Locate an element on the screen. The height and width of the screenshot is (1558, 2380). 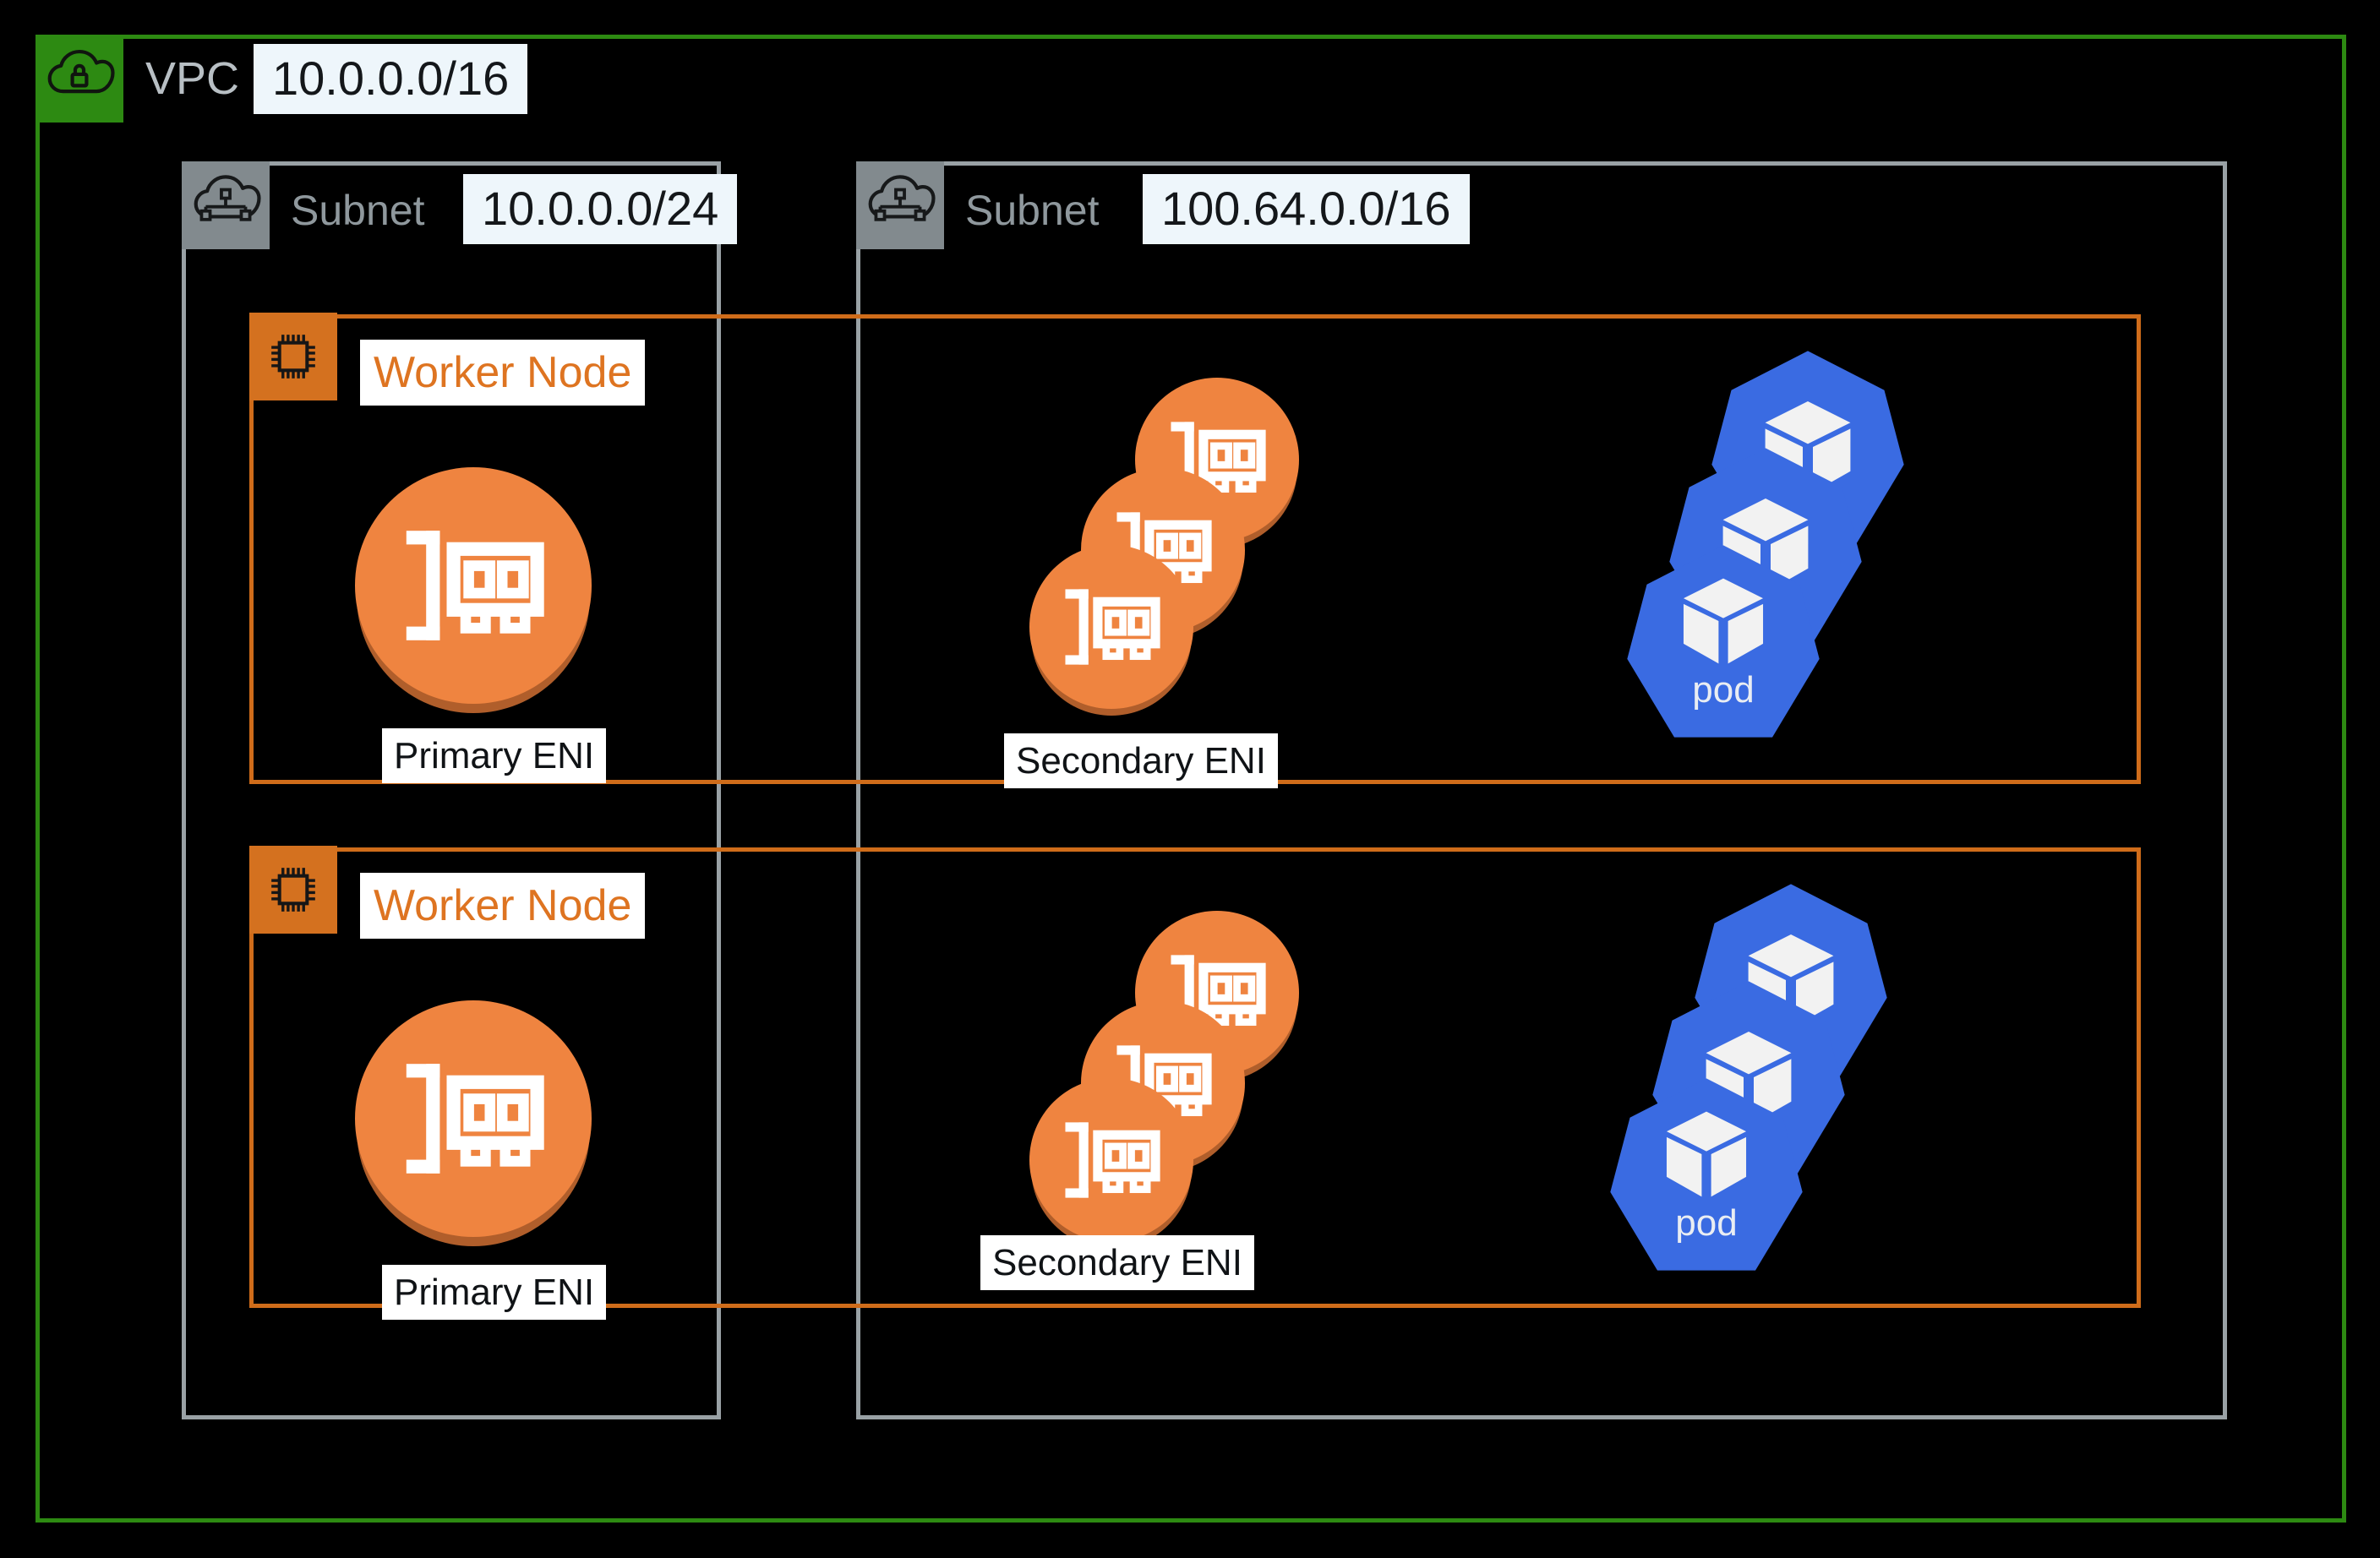
subnet-left-label: Subnet is located at coordinates (358, 210).